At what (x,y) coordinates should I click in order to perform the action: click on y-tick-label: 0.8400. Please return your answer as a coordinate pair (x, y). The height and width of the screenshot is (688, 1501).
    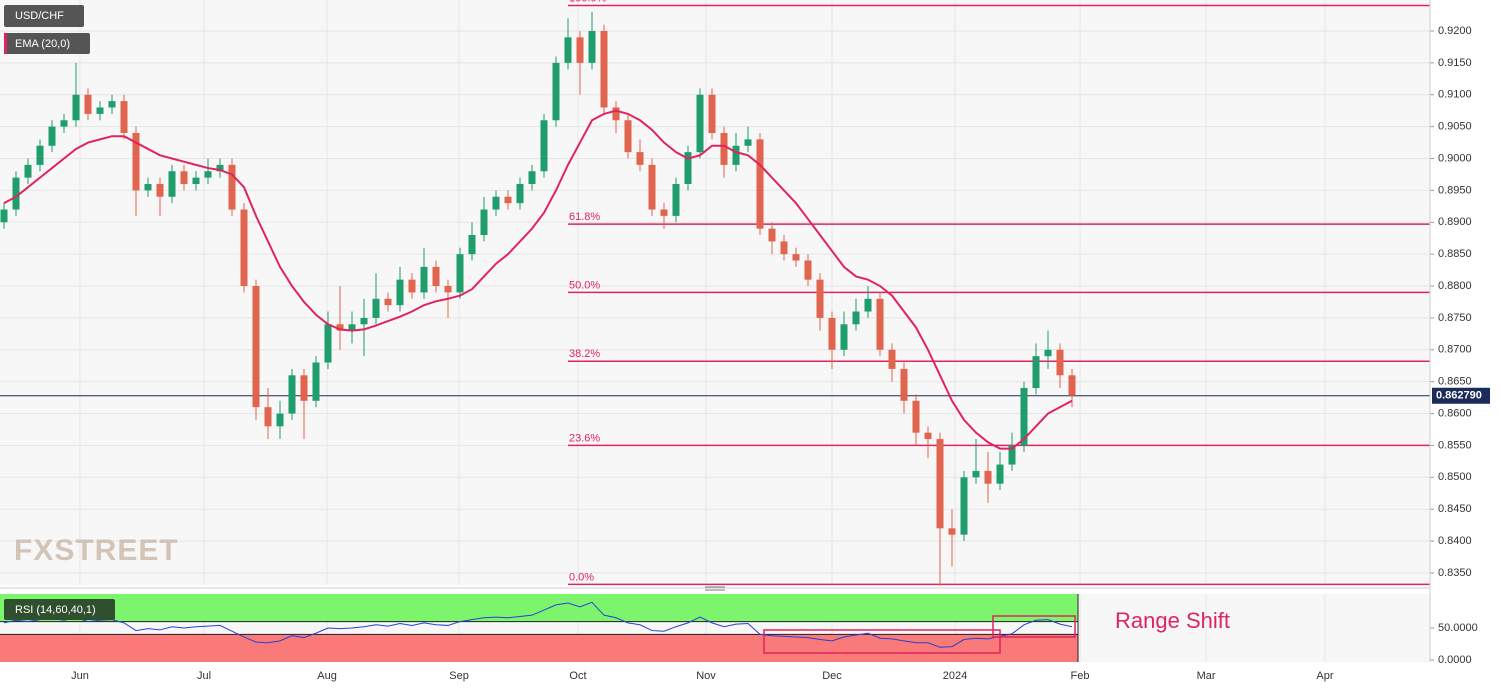
    Looking at the image, I should click on (1455, 541).